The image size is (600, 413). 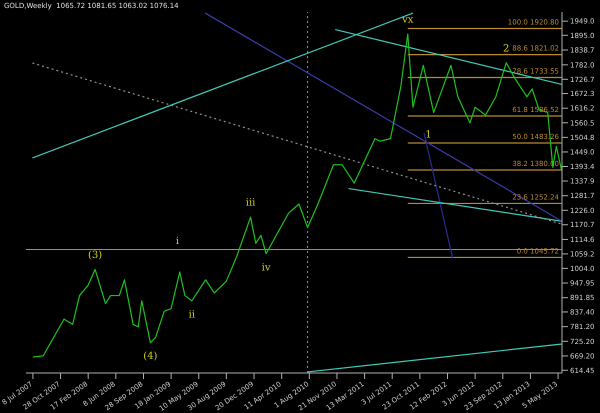 I want to click on annotation: (4), so click(x=150, y=356).